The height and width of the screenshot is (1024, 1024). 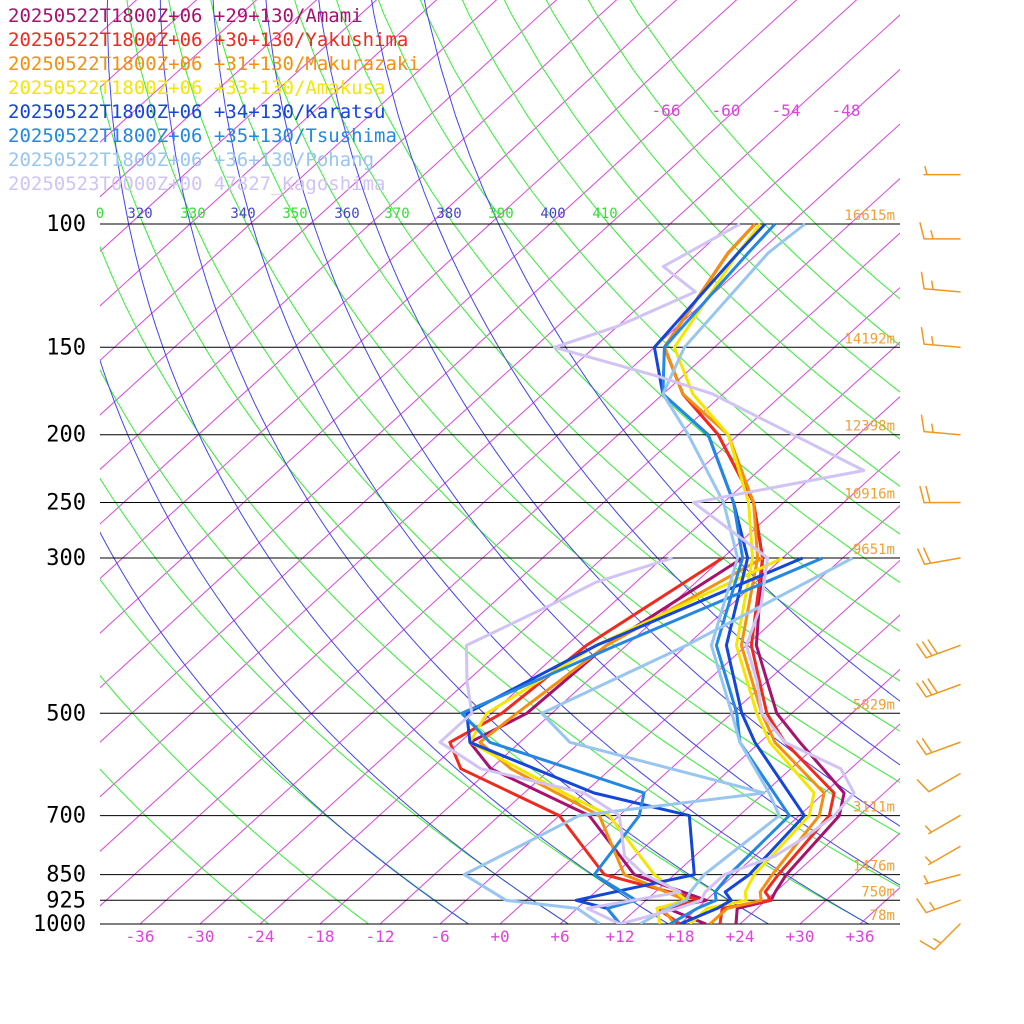 I want to click on theta-label: 380, so click(x=448, y=214).